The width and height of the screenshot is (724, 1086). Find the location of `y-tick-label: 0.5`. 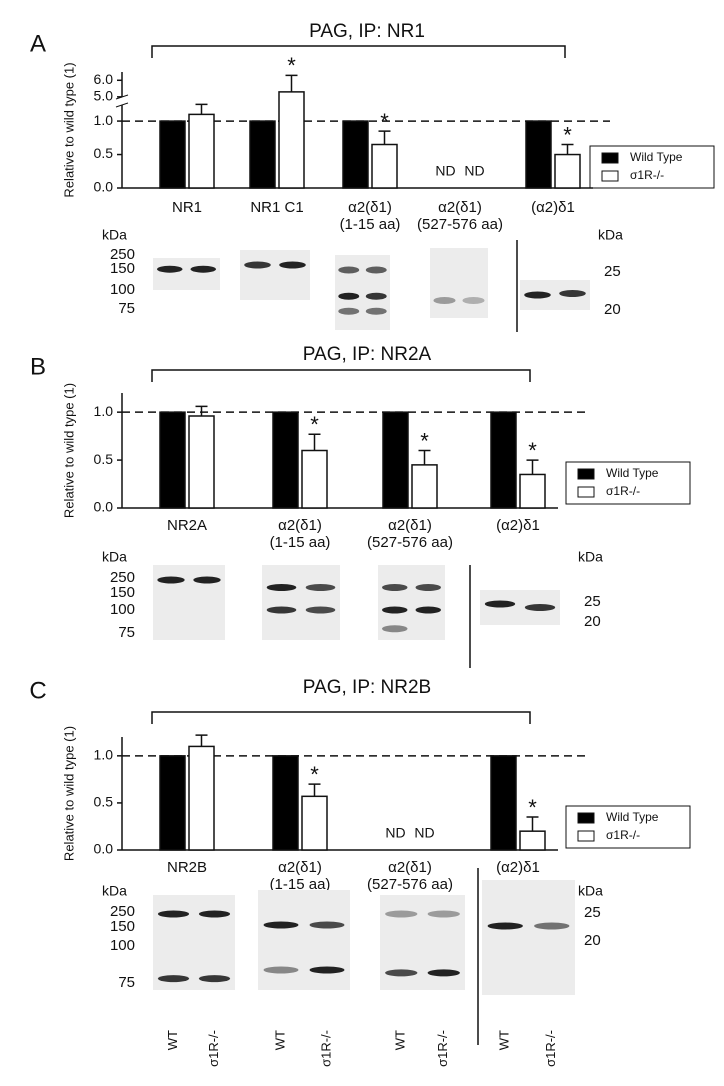

y-tick-label: 0.5 is located at coordinates (104, 153).